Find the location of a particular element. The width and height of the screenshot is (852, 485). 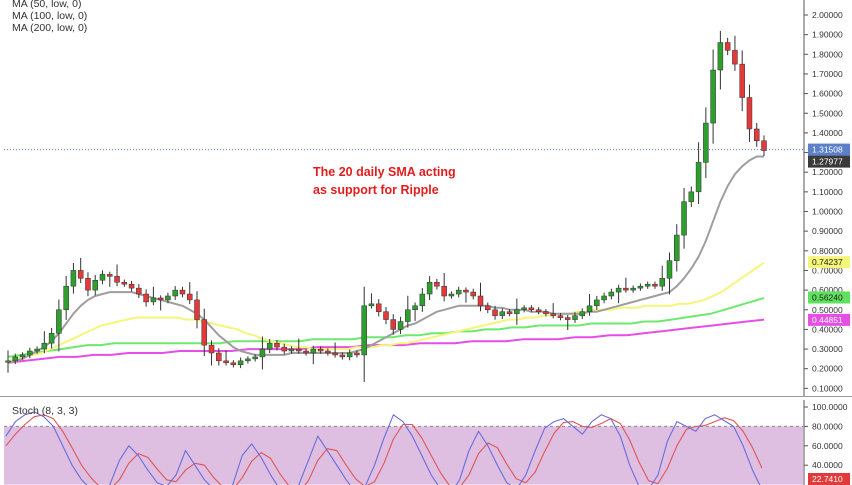

price-tag-value: 0.44851 is located at coordinates (827, 320).